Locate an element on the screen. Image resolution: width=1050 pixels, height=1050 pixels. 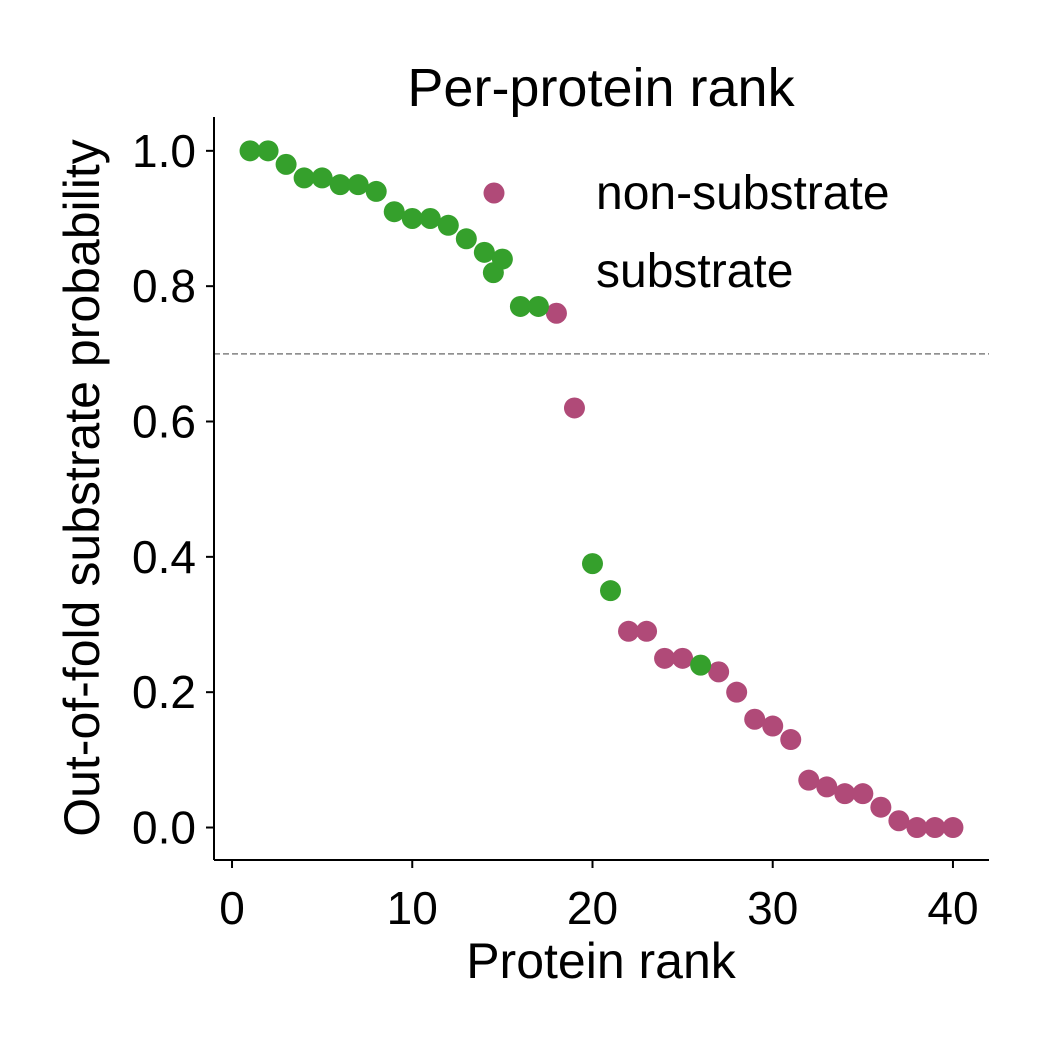
x-tick-label: 40 is located at coordinates (952, 908).